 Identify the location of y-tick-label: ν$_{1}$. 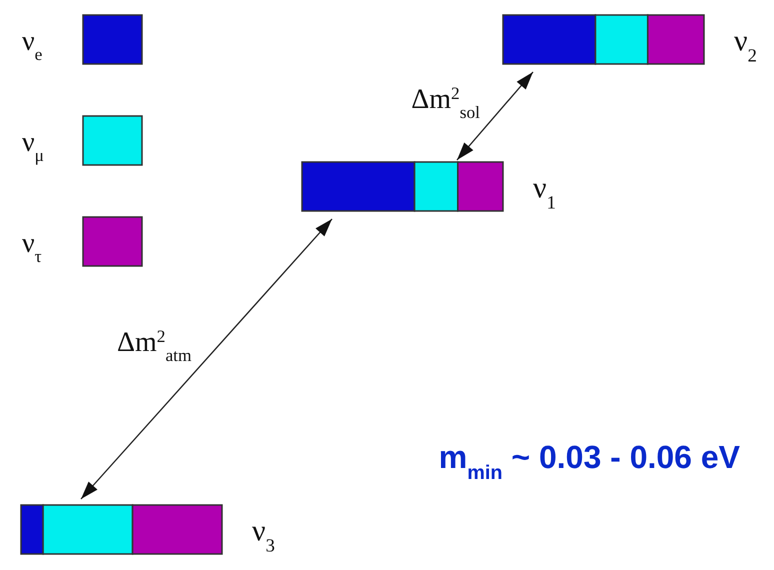
(544, 192).